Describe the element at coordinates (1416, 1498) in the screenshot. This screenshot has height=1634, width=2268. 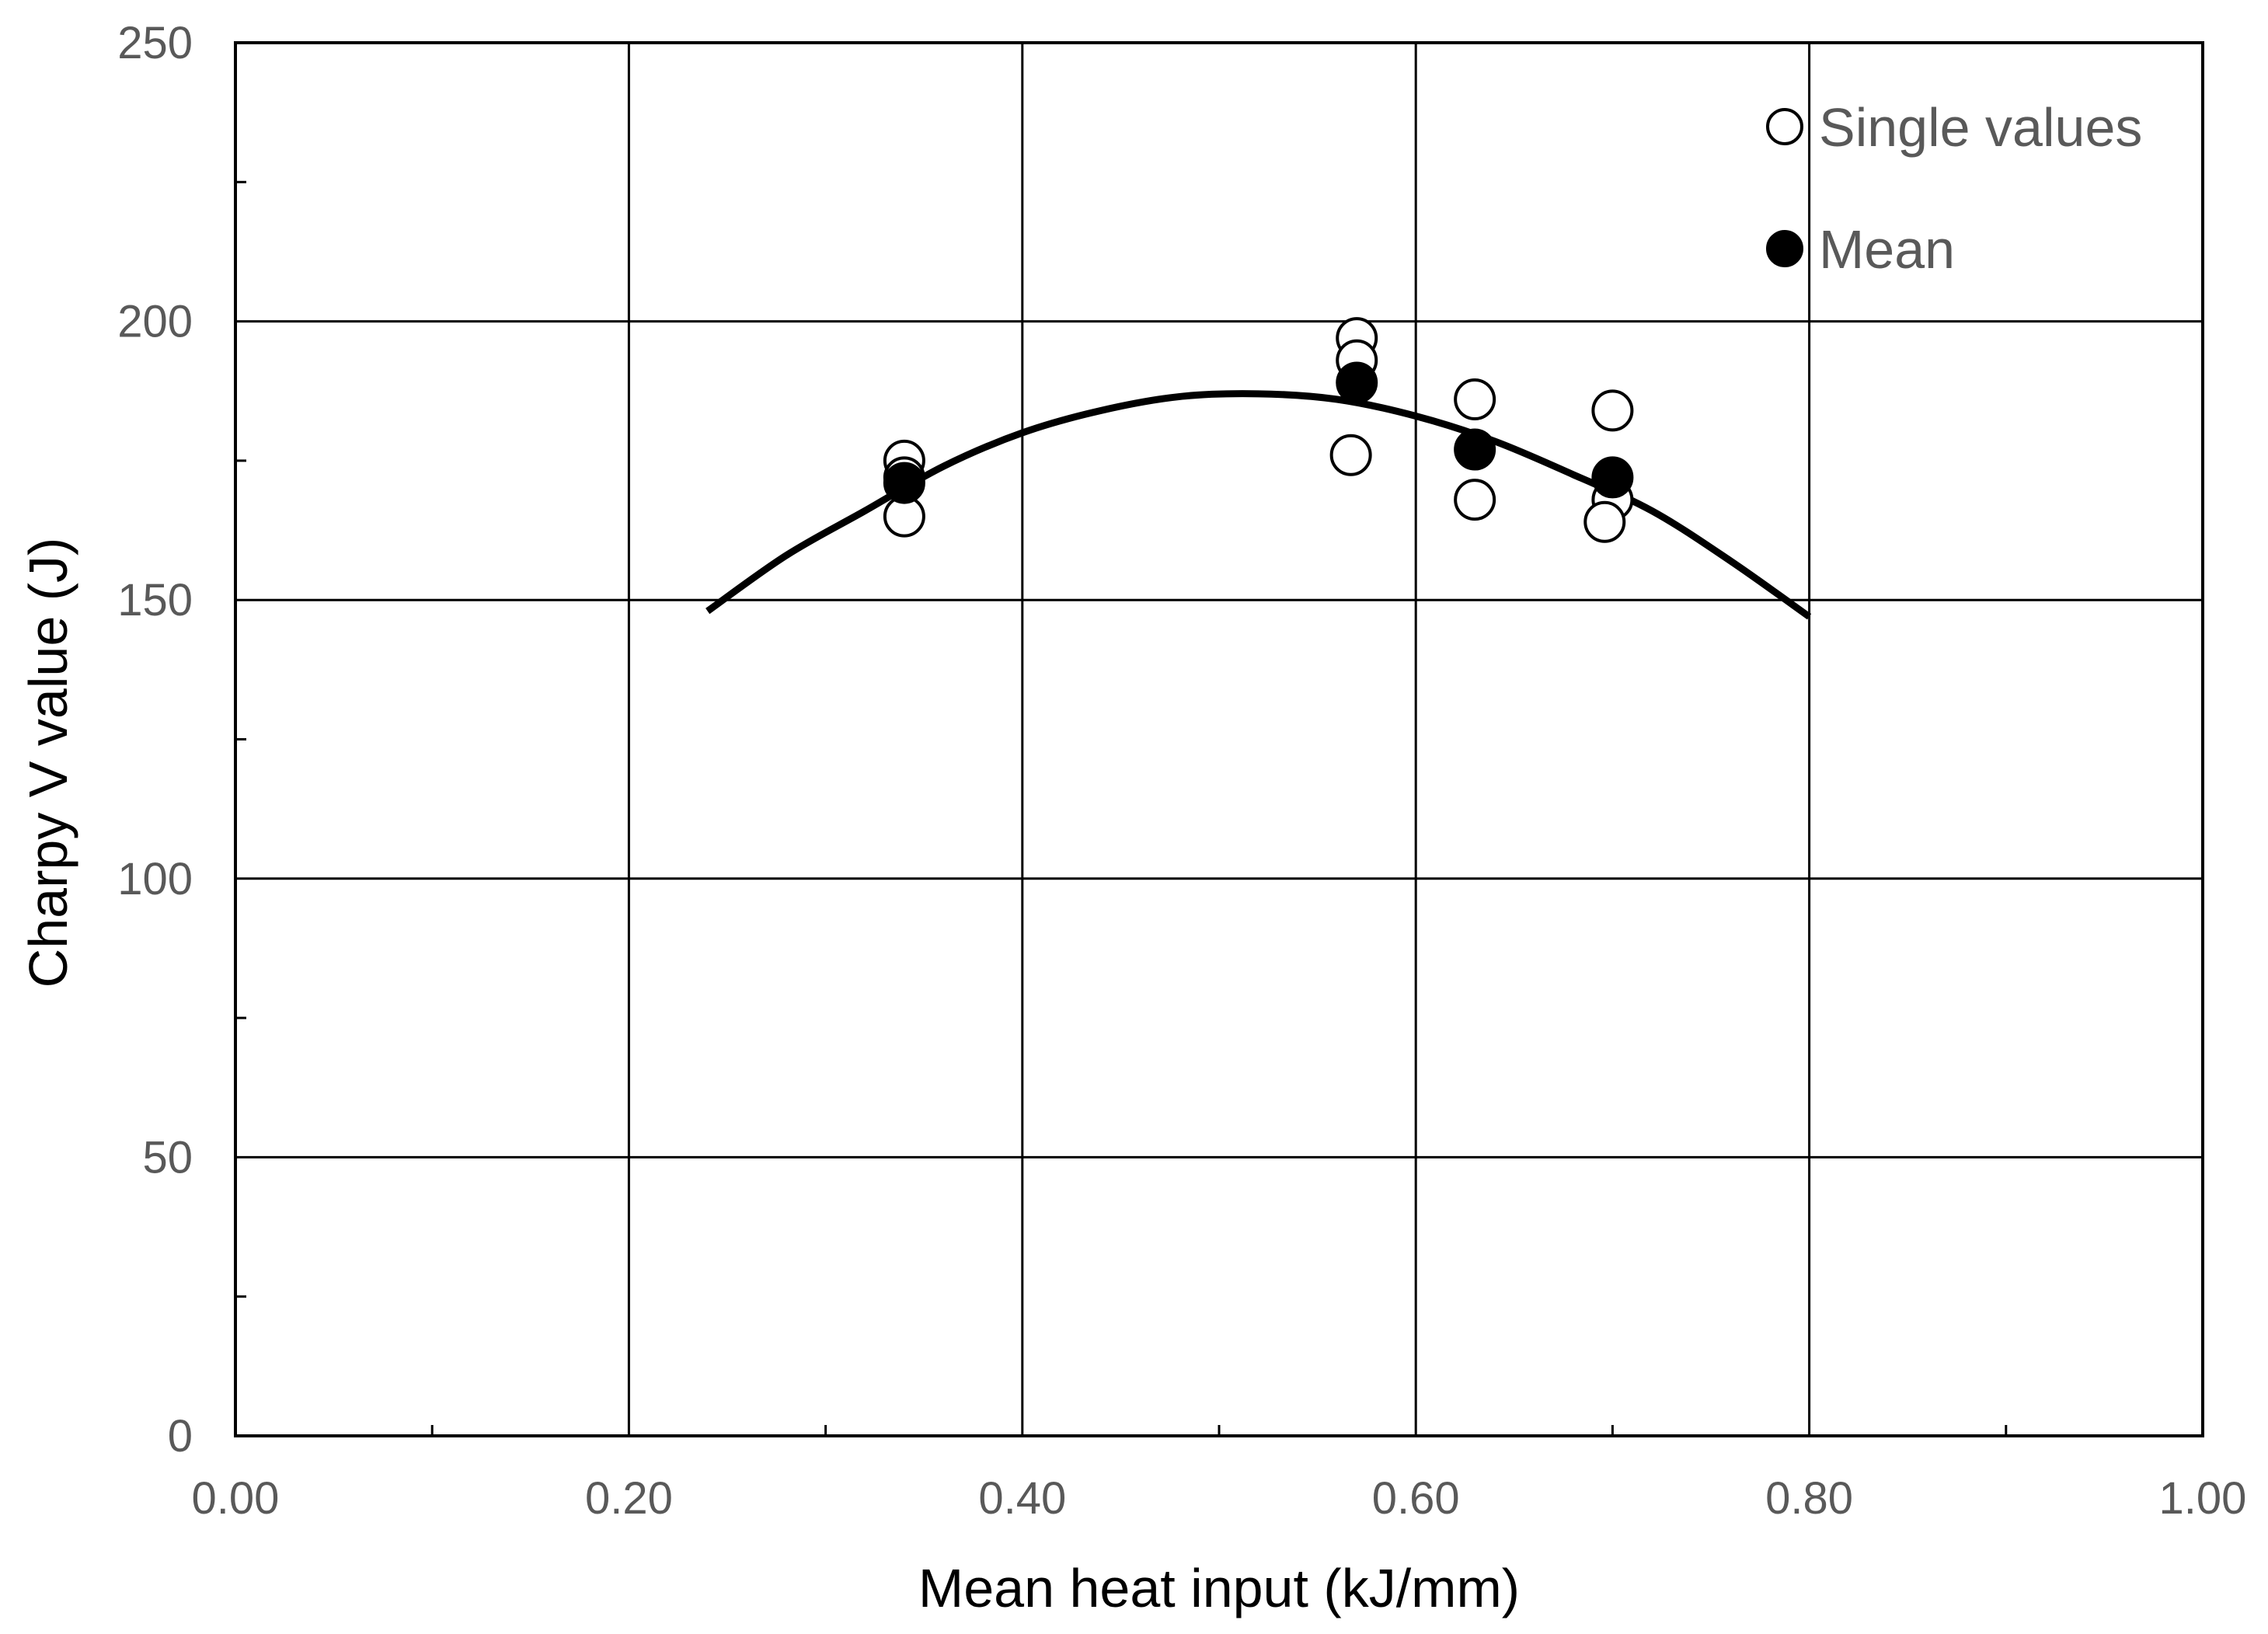
I see `x-tick-label: 0.60` at that location.